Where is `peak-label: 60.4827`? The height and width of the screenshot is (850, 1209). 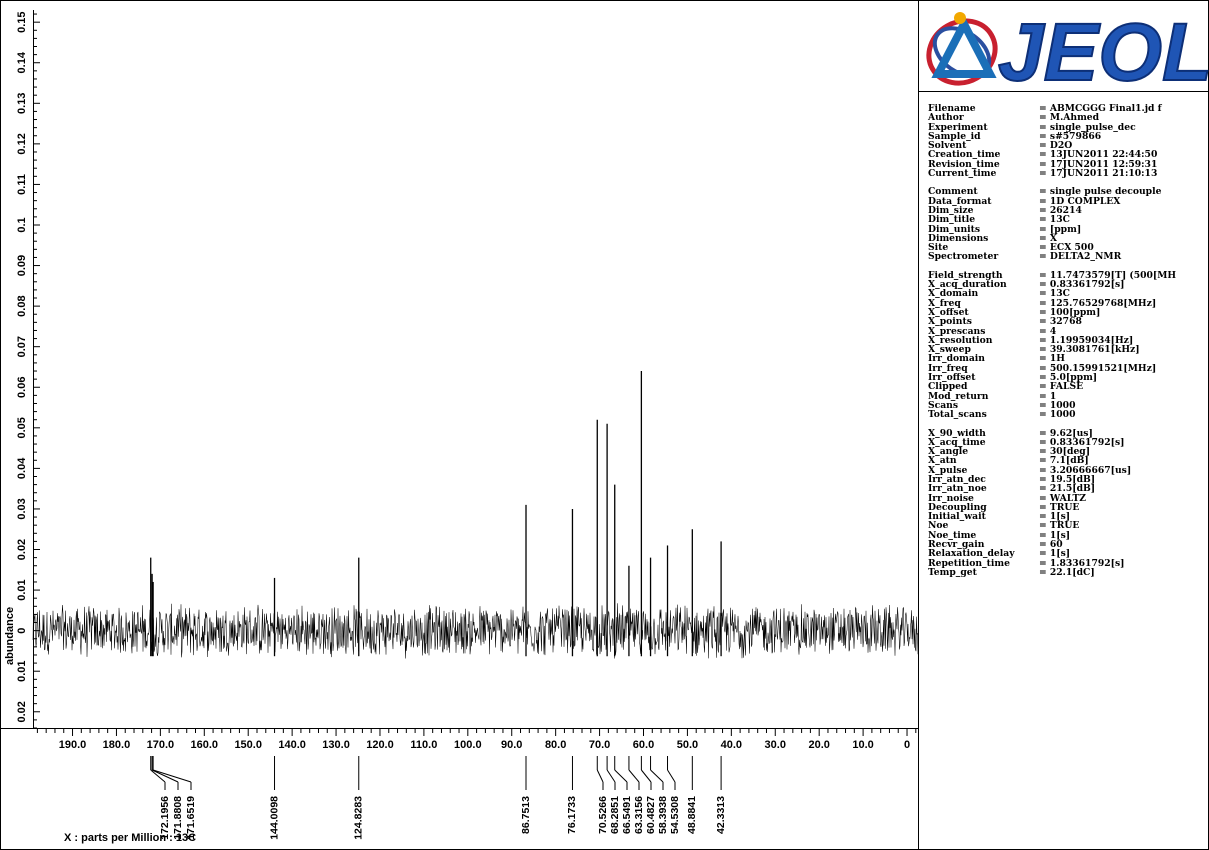 peak-label: 60.4827 is located at coordinates (651, 815).